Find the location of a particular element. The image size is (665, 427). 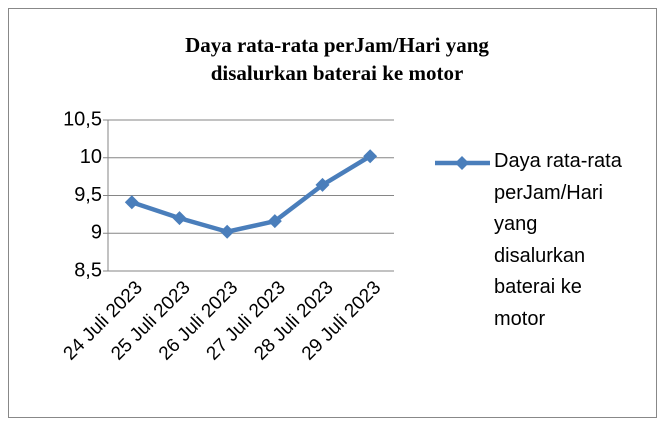

series-line is located at coordinates (251, 194).